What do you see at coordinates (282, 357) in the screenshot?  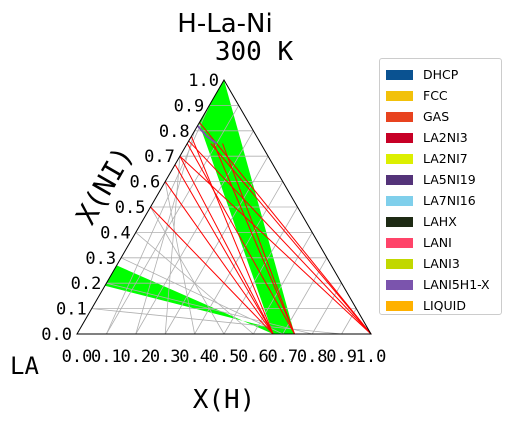 I see `x-tick-label-7: 0.7` at bounding box center [282, 357].